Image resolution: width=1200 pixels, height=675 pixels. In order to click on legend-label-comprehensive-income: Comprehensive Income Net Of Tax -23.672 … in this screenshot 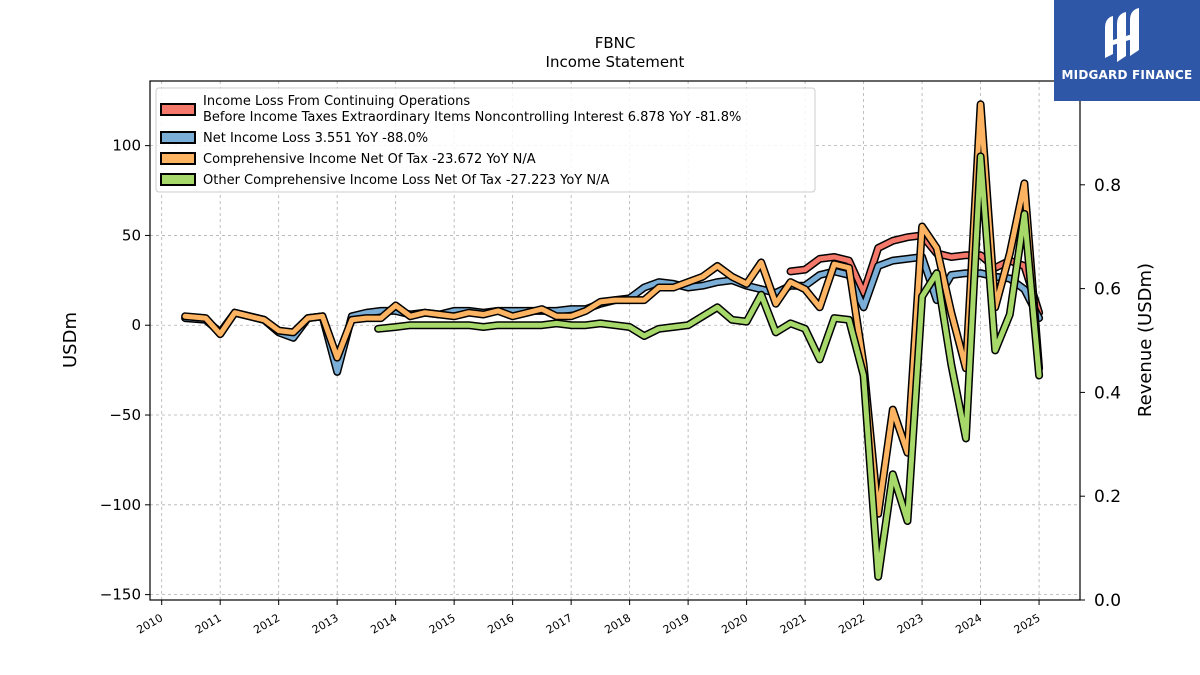, I will do `click(369, 159)`.